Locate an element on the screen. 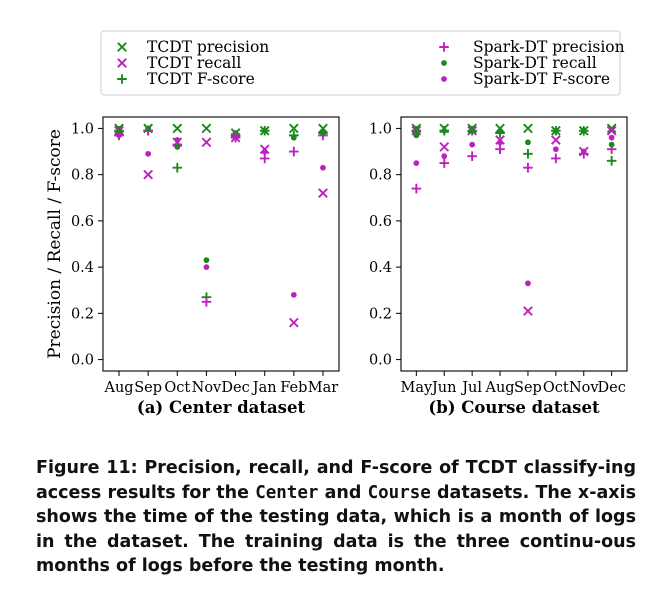 Image resolution: width=661 pixels, height=612 pixels. x-tick-label-nov: Nov is located at coordinates (584, 388).